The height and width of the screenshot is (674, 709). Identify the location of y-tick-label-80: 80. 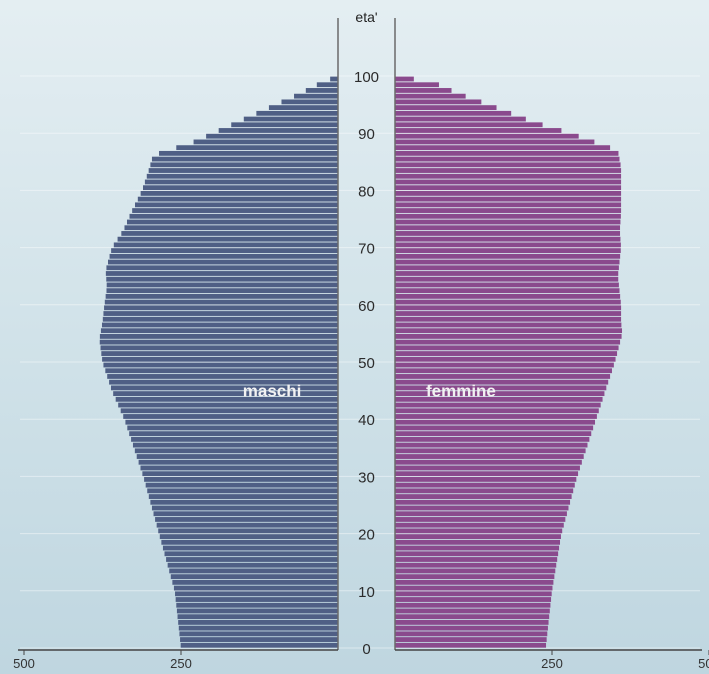
(366, 191).